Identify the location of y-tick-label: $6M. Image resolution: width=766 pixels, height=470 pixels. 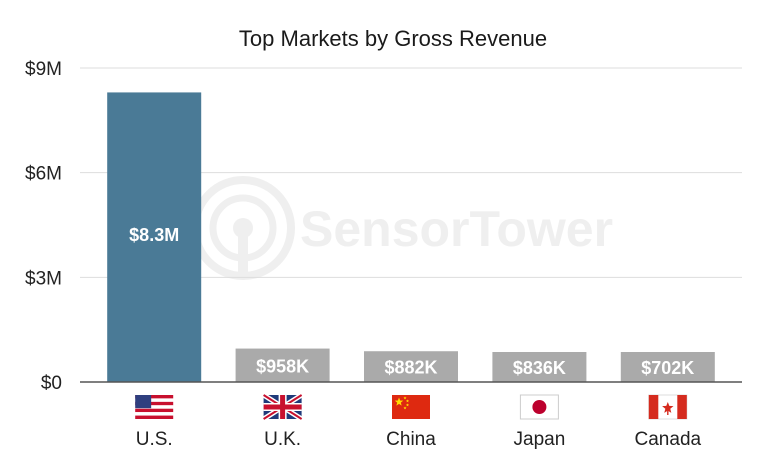
(43, 174).